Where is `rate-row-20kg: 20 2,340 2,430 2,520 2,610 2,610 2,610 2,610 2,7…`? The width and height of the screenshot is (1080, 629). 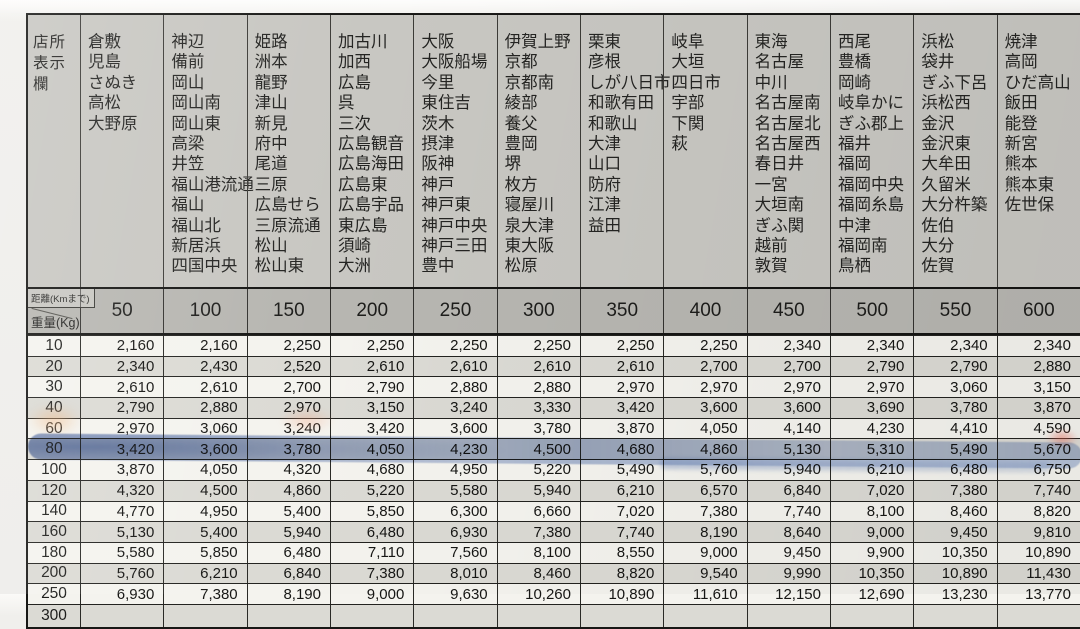 rate-row-20kg: 20 2,340 2,430 2,520 2,610 2,610 2,610 2,610 2,7… is located at coordinates (554, 366).